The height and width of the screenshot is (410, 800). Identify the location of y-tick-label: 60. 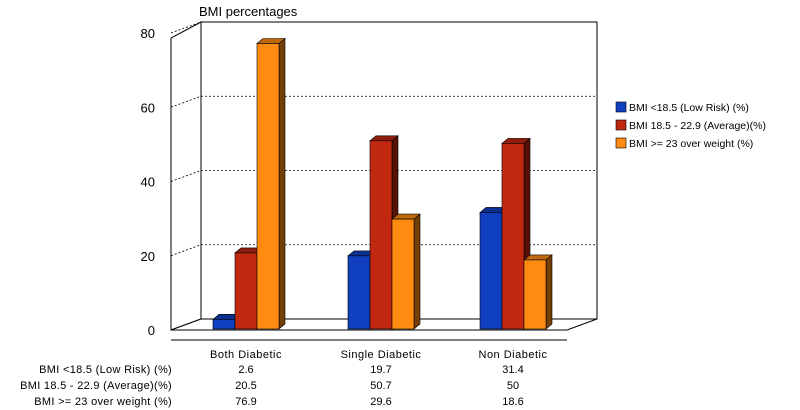
(148, 107).